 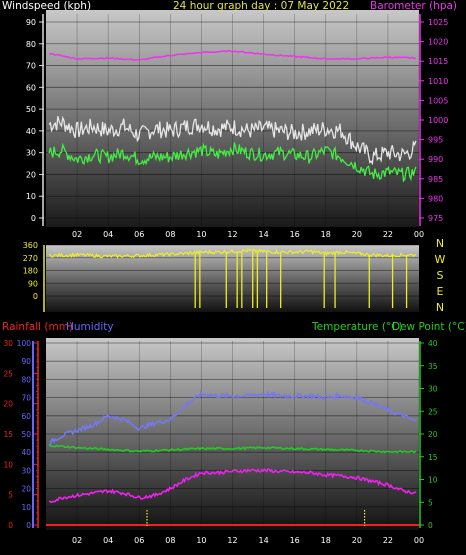 I want to click on bottom-x-tick-label: 22, so click(x=388, y=540).